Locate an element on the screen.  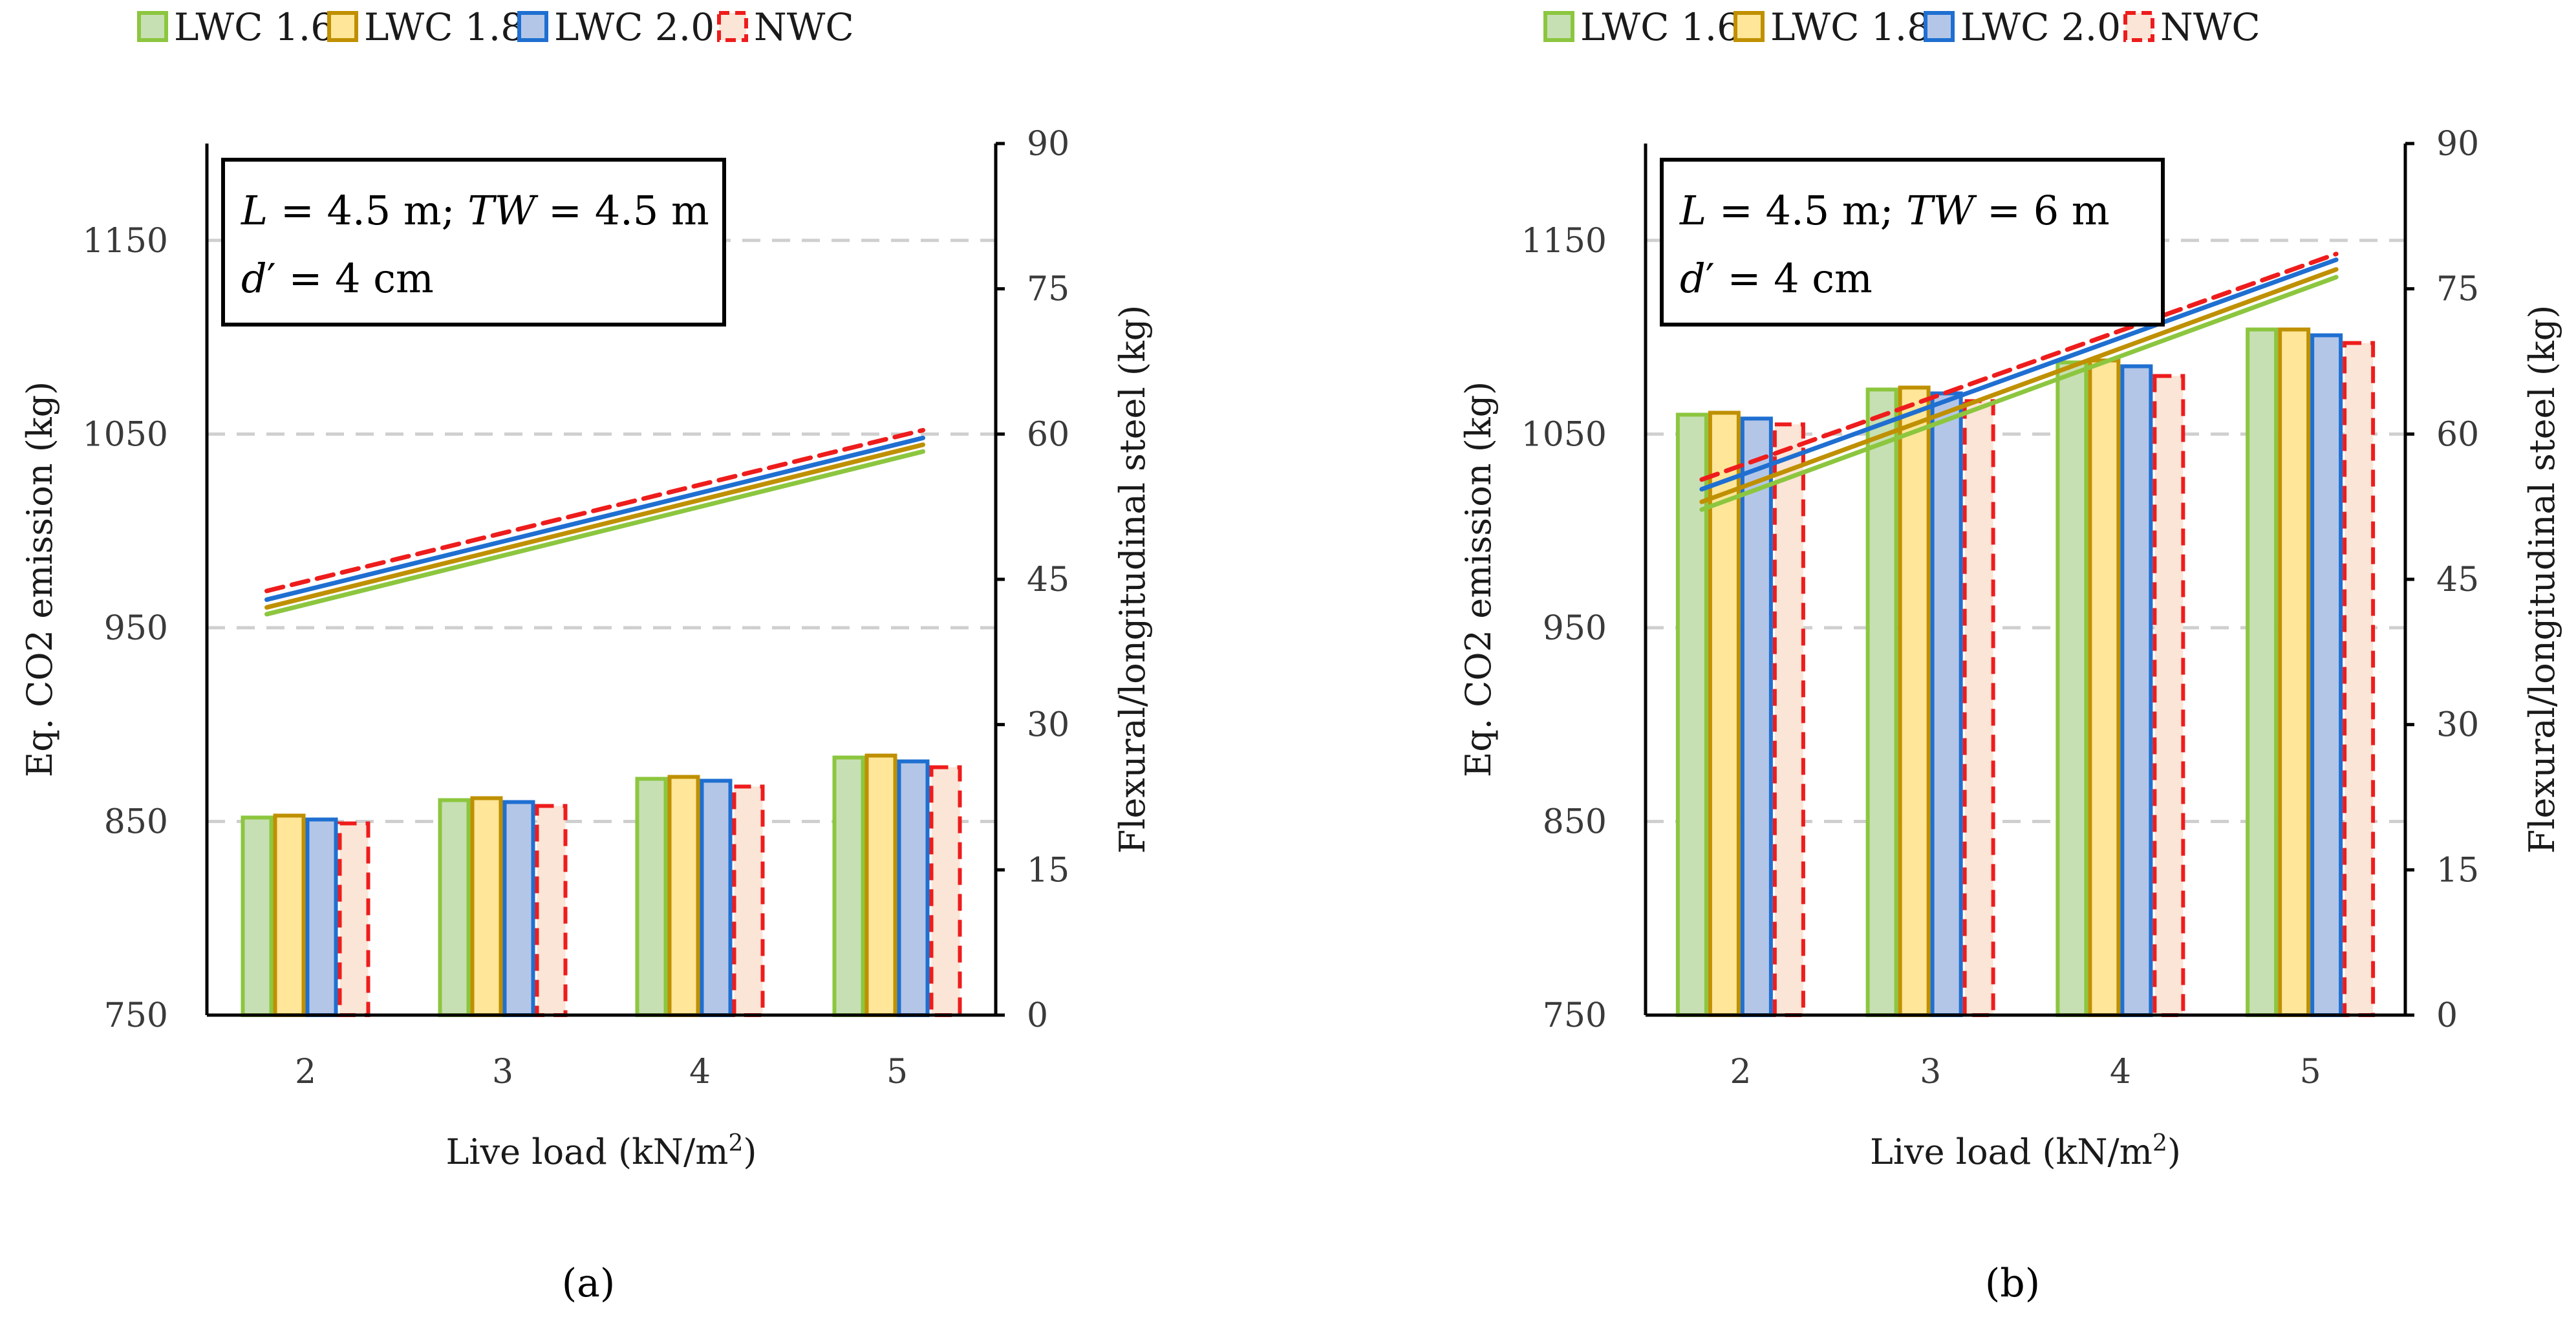
y2-tick-label: 30 is located at coordinates (2457, 725).